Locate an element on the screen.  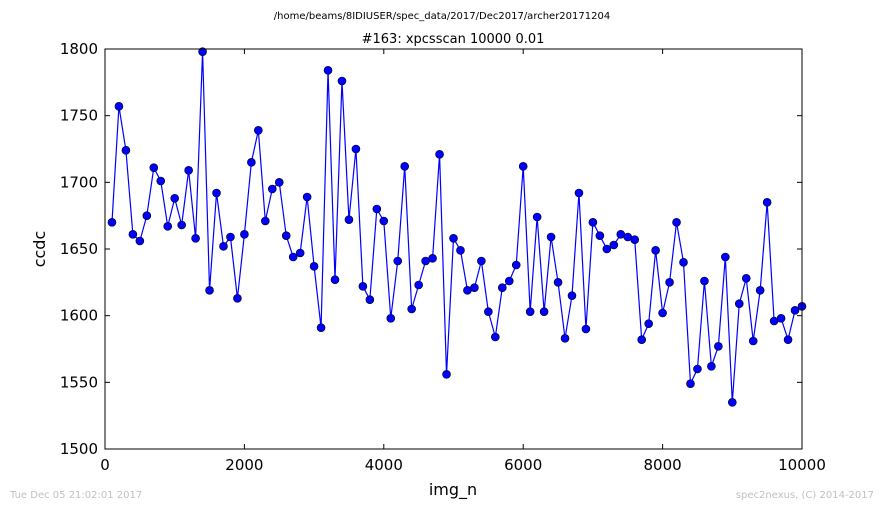
y-tick-label: 1750 is located at coordinates (79, 116).